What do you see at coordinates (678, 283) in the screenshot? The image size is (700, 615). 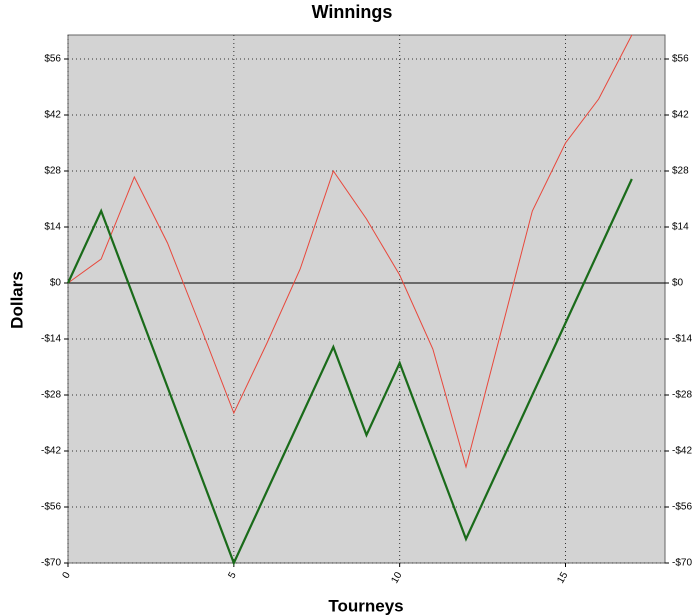 I see `y-tick-label-right: $0` at bounding box center [678, 283].